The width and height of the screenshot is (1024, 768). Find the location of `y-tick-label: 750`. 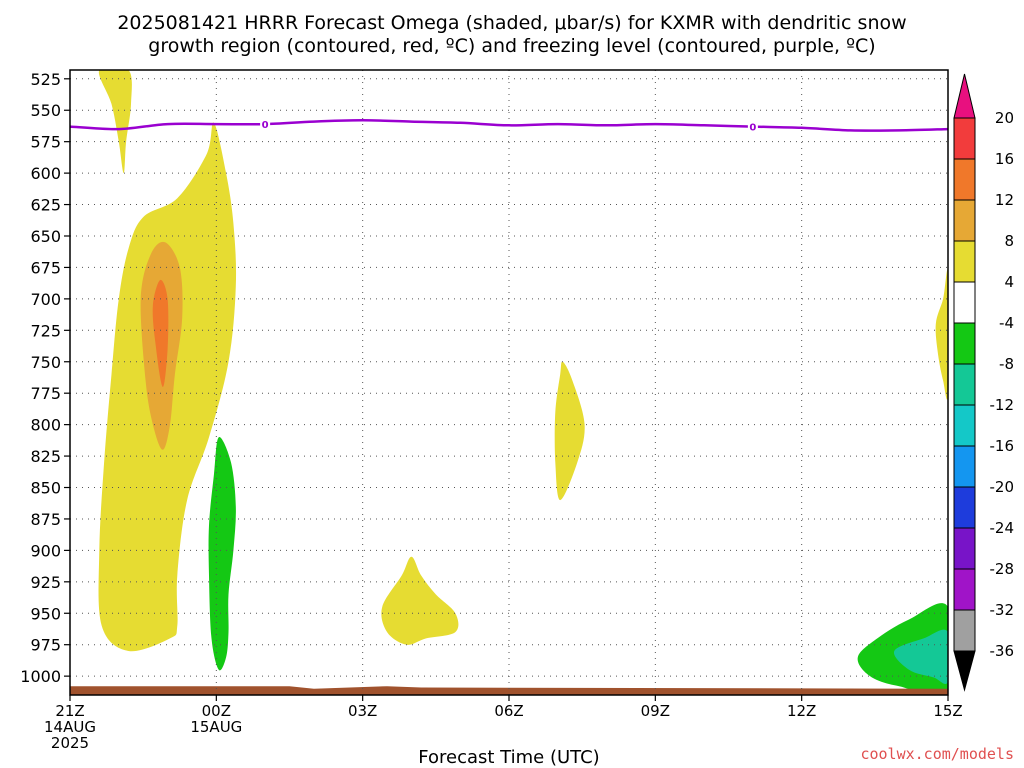

y-tick-label: 750 is located at coordinates (45, 362).